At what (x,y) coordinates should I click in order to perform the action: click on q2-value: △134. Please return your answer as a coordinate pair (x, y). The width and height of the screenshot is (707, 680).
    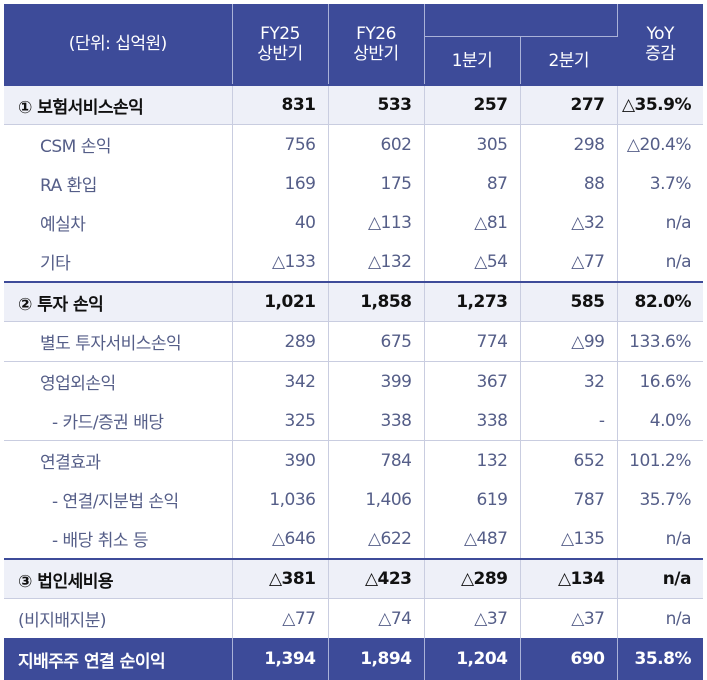
    Looking at the image, I should click on (569, 578).